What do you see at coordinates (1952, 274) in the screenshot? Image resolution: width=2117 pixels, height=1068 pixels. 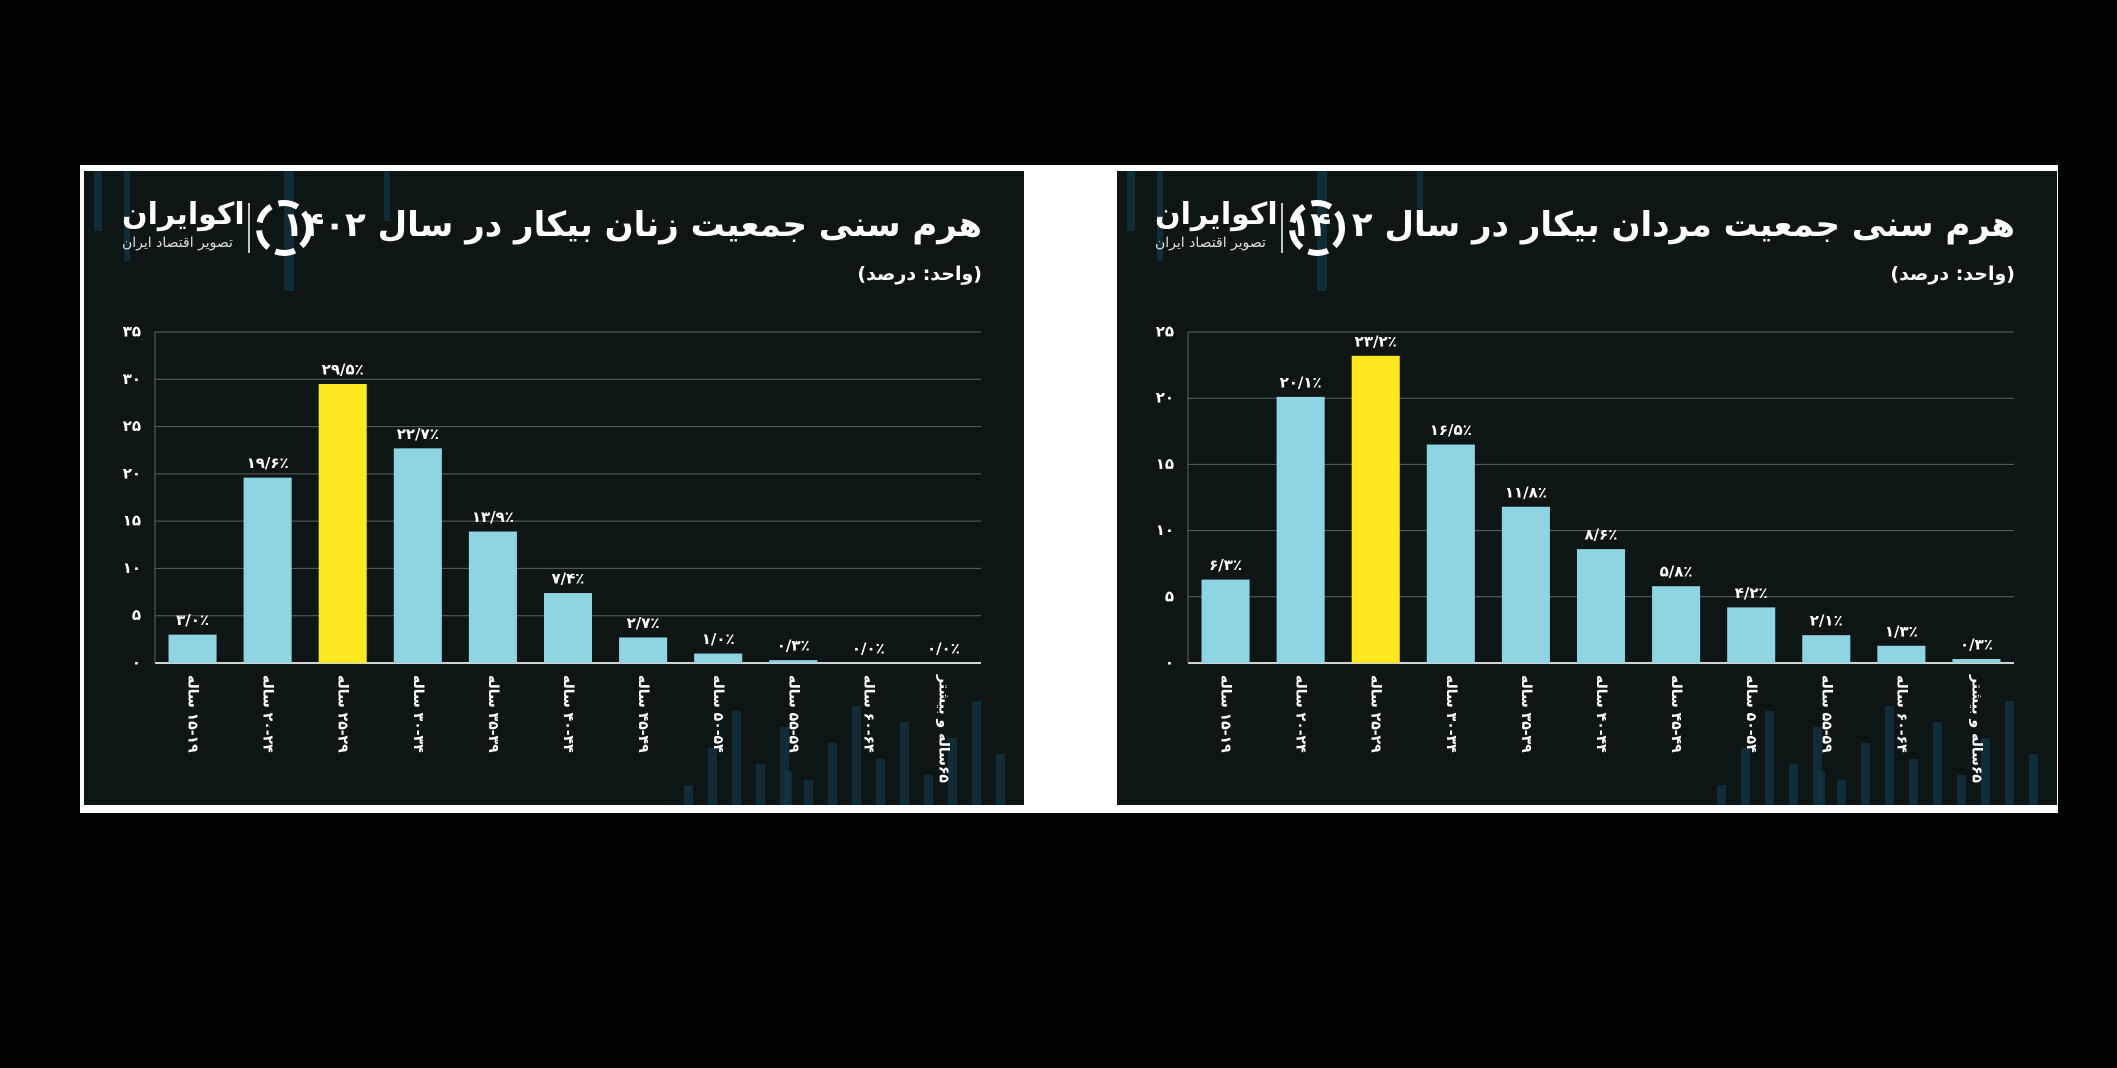 I see `chart-subtitle: (واحد: درصد)` at bounding box center [1952, 274].